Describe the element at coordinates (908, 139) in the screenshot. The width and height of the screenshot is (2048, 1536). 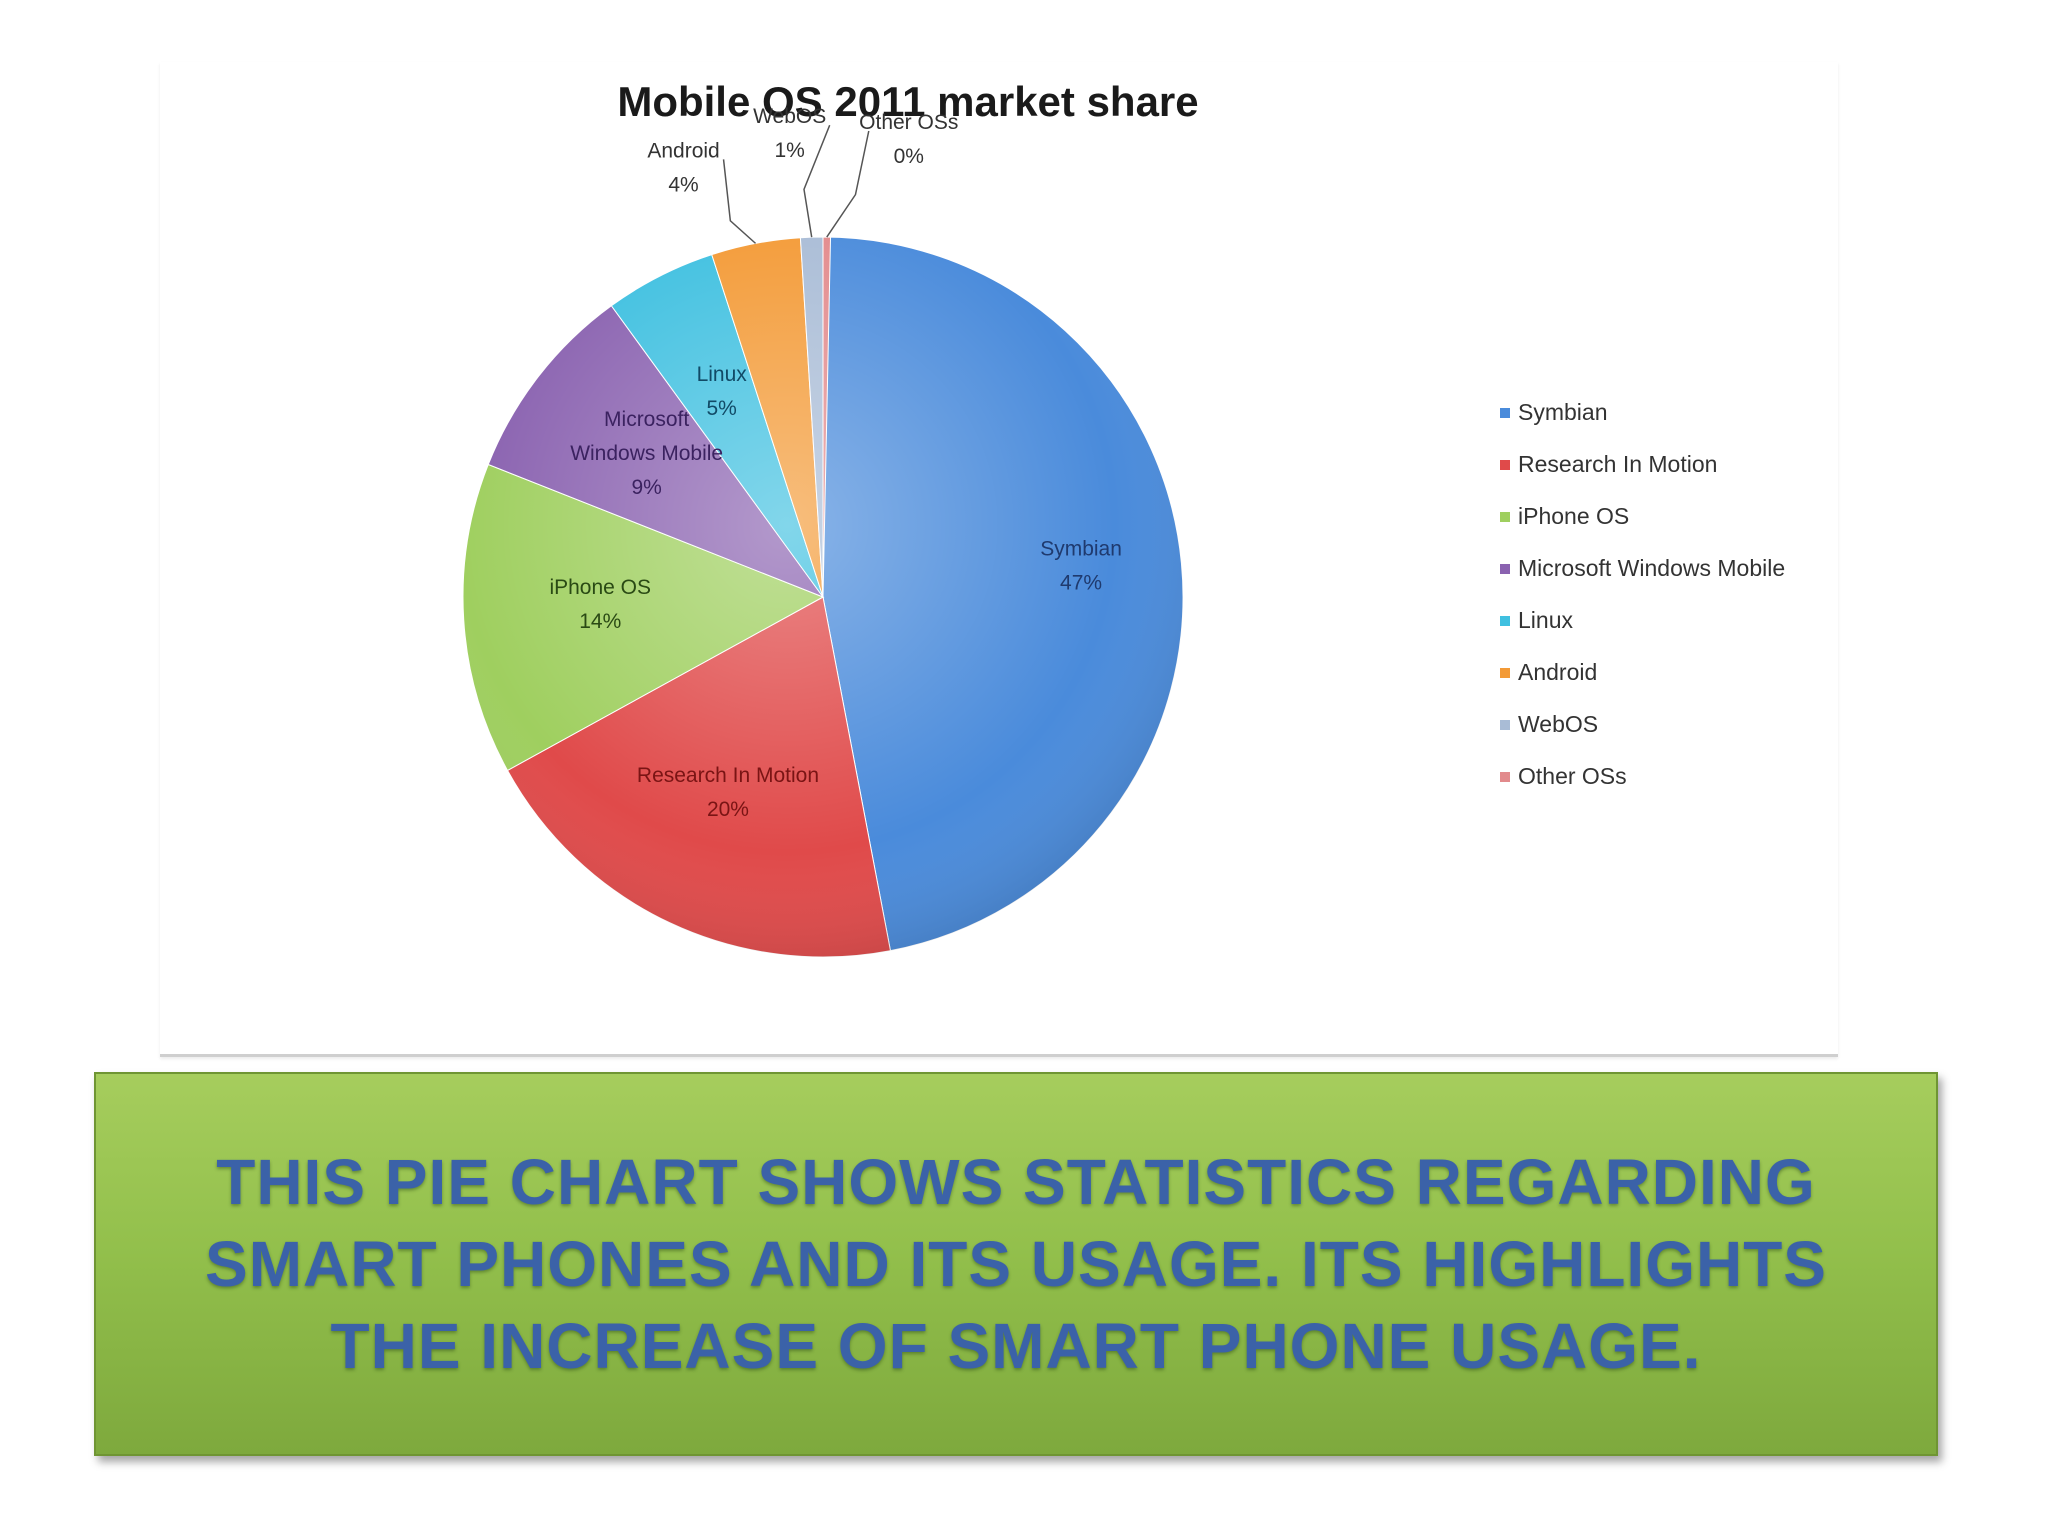
I see `slice-label-other-oss: Other OSs 0%` at that location.